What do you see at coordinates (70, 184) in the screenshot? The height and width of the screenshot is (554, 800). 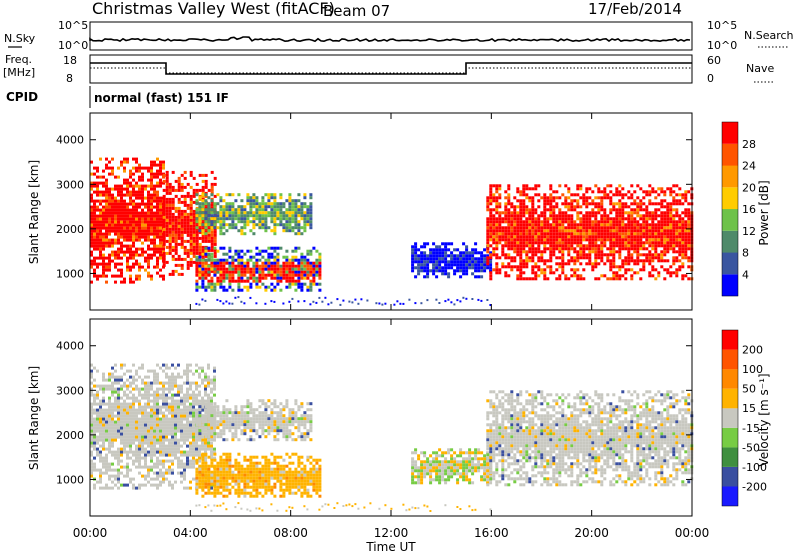 I see `y-tick-label: 3000` at bounding box center [70, 184].